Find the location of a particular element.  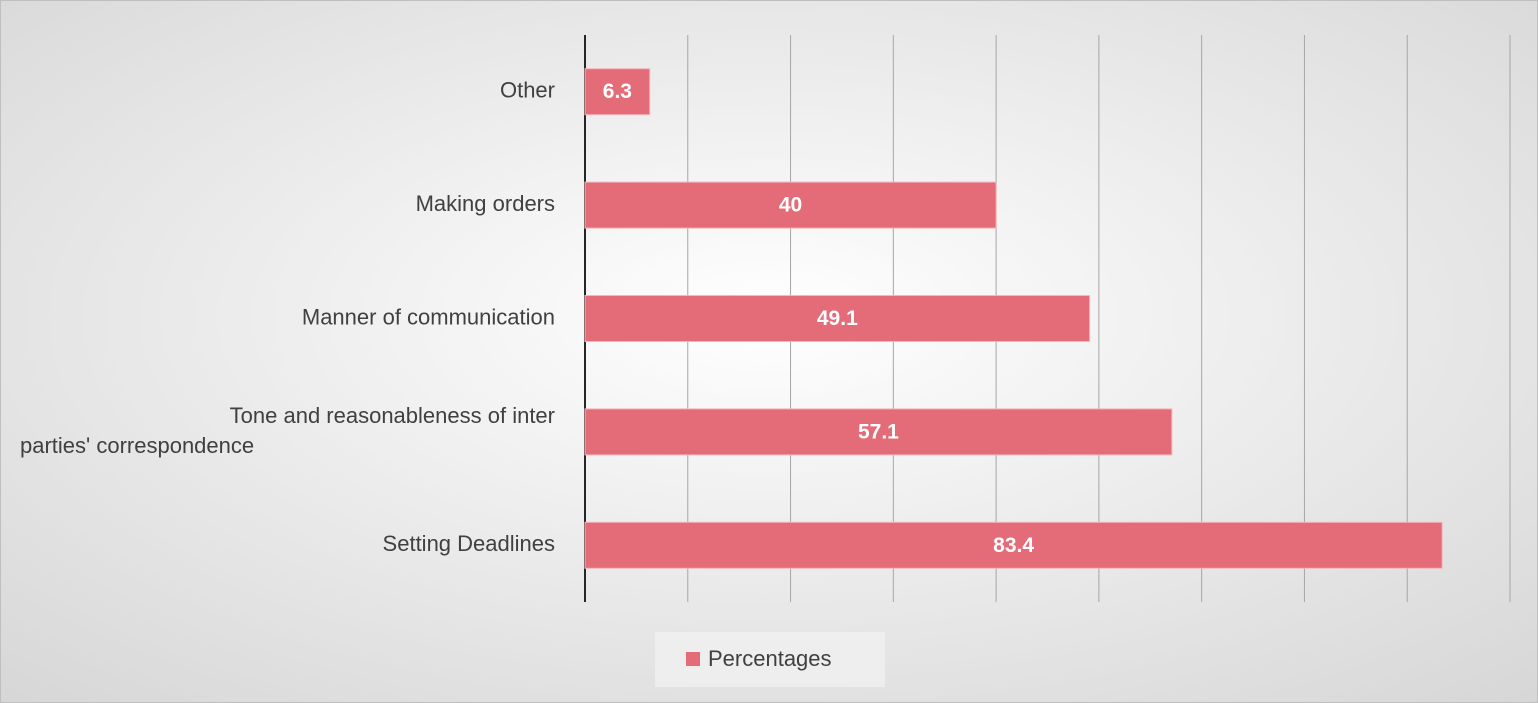

y-tick-label: Manner of communication is located at coordinates (428, 316).